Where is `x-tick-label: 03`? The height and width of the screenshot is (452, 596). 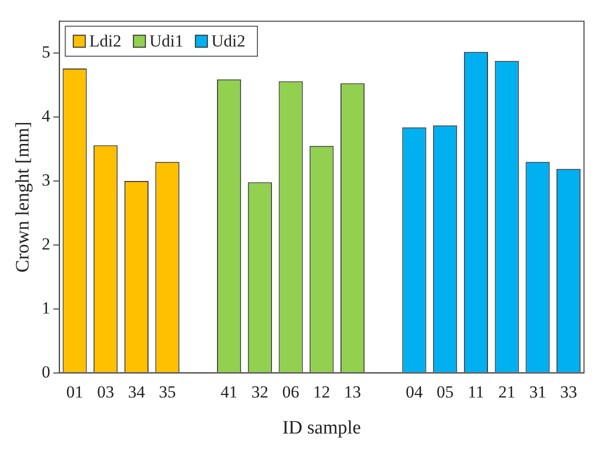 x-tick-label: 03 is located at coordinates (105, 392).